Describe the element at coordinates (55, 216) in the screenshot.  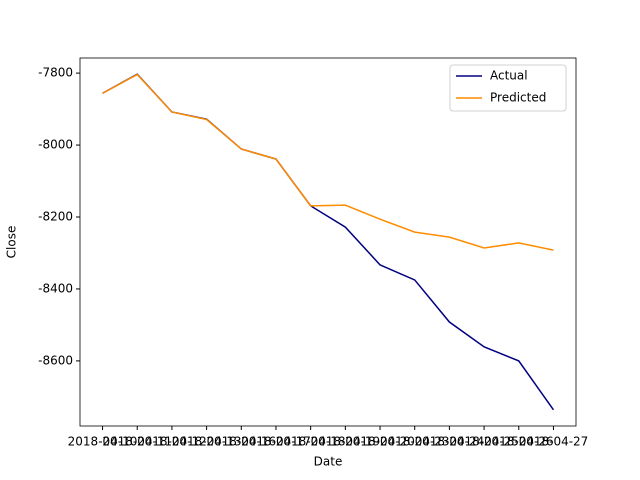
I see `y-tick-label: -8200` at that location.